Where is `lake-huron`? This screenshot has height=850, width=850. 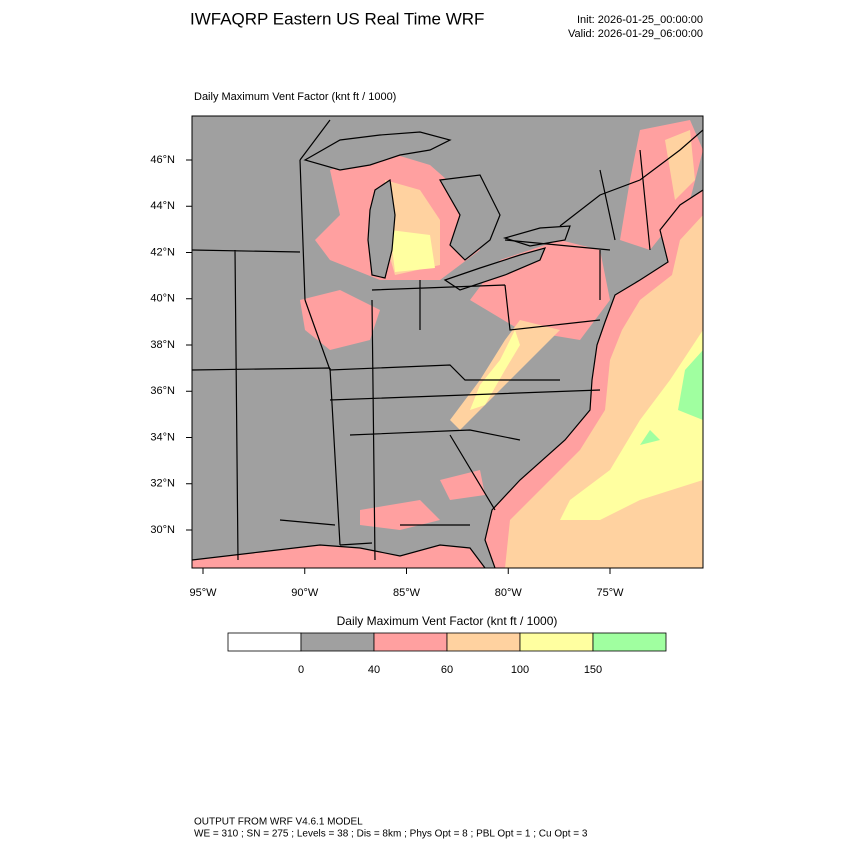 lake-huron is located at coordinates (470, 217).